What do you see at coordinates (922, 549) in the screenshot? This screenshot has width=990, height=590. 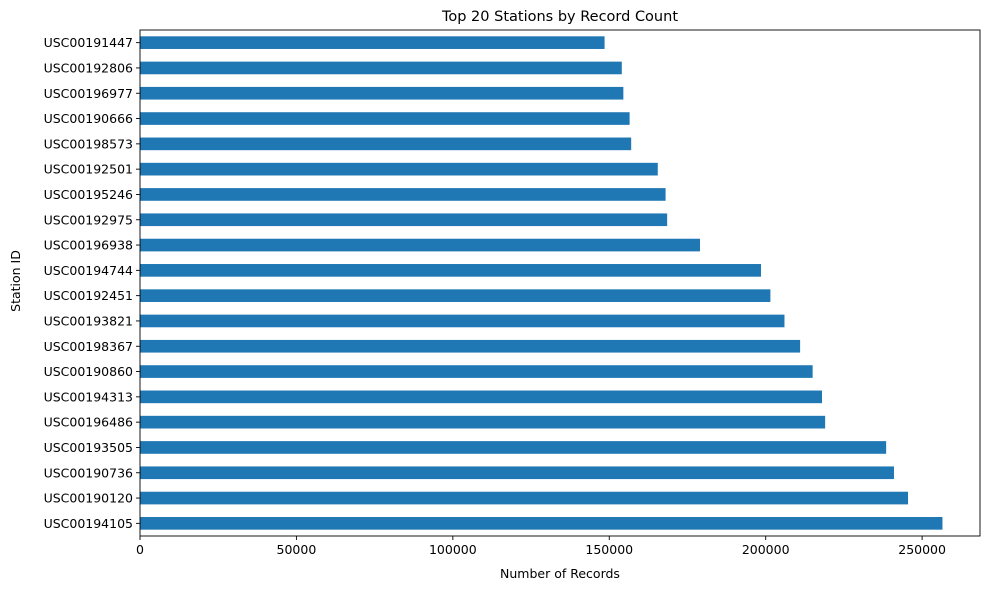 I see `x-tick-label: 250000` at bounding box center [922, 549].